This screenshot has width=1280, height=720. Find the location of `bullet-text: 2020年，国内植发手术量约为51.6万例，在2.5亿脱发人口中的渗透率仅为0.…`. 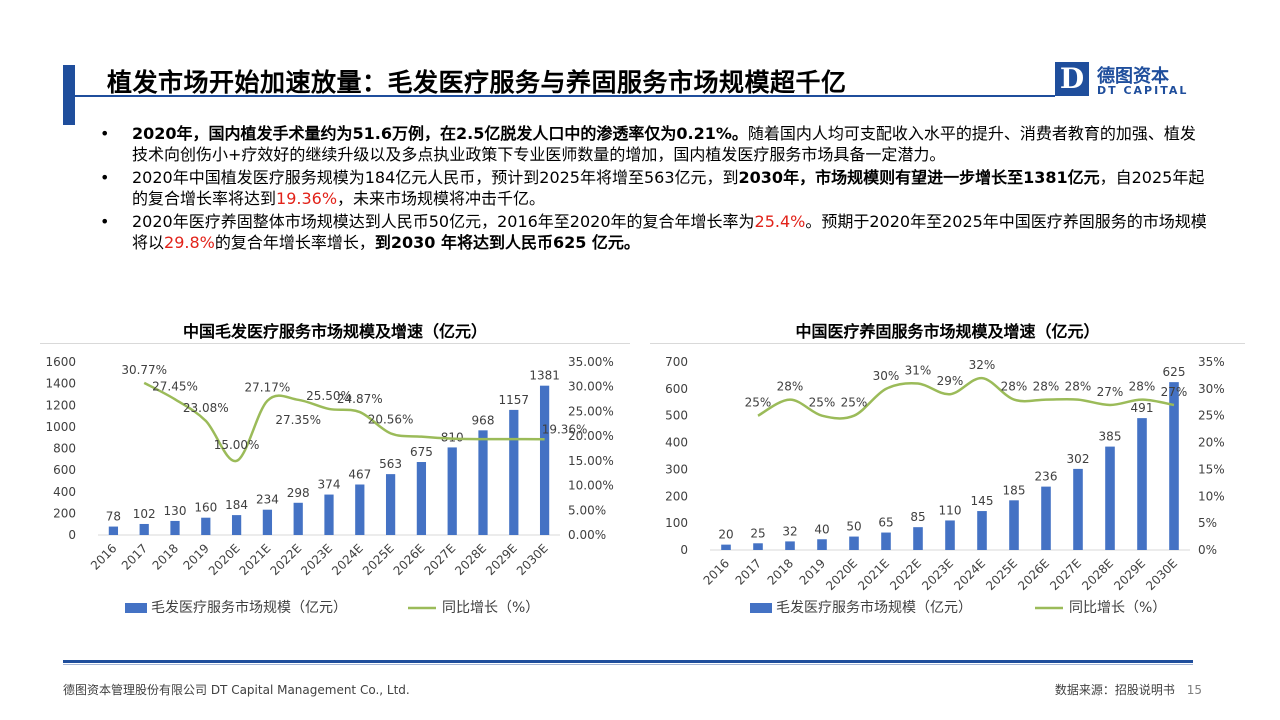

bullet-text: 2020年，国内植发手术量约为51.6万例，在2.5亿脱发人口中的渗透率仅为0.… is located at coordinates (440, 133).